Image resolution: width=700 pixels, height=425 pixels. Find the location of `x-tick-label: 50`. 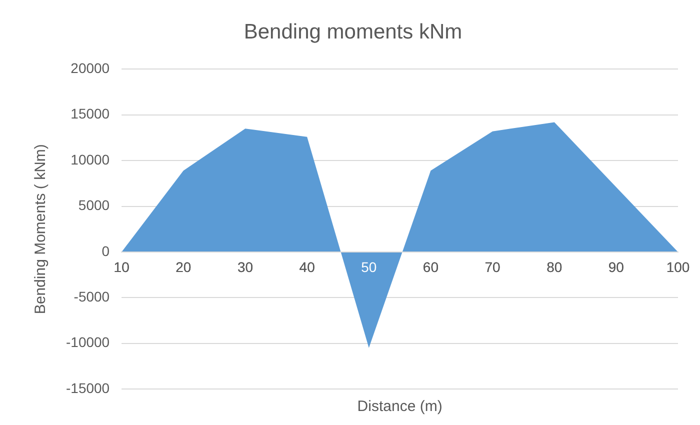

x-tick-label: 50 is located at coordinates (369, 267).